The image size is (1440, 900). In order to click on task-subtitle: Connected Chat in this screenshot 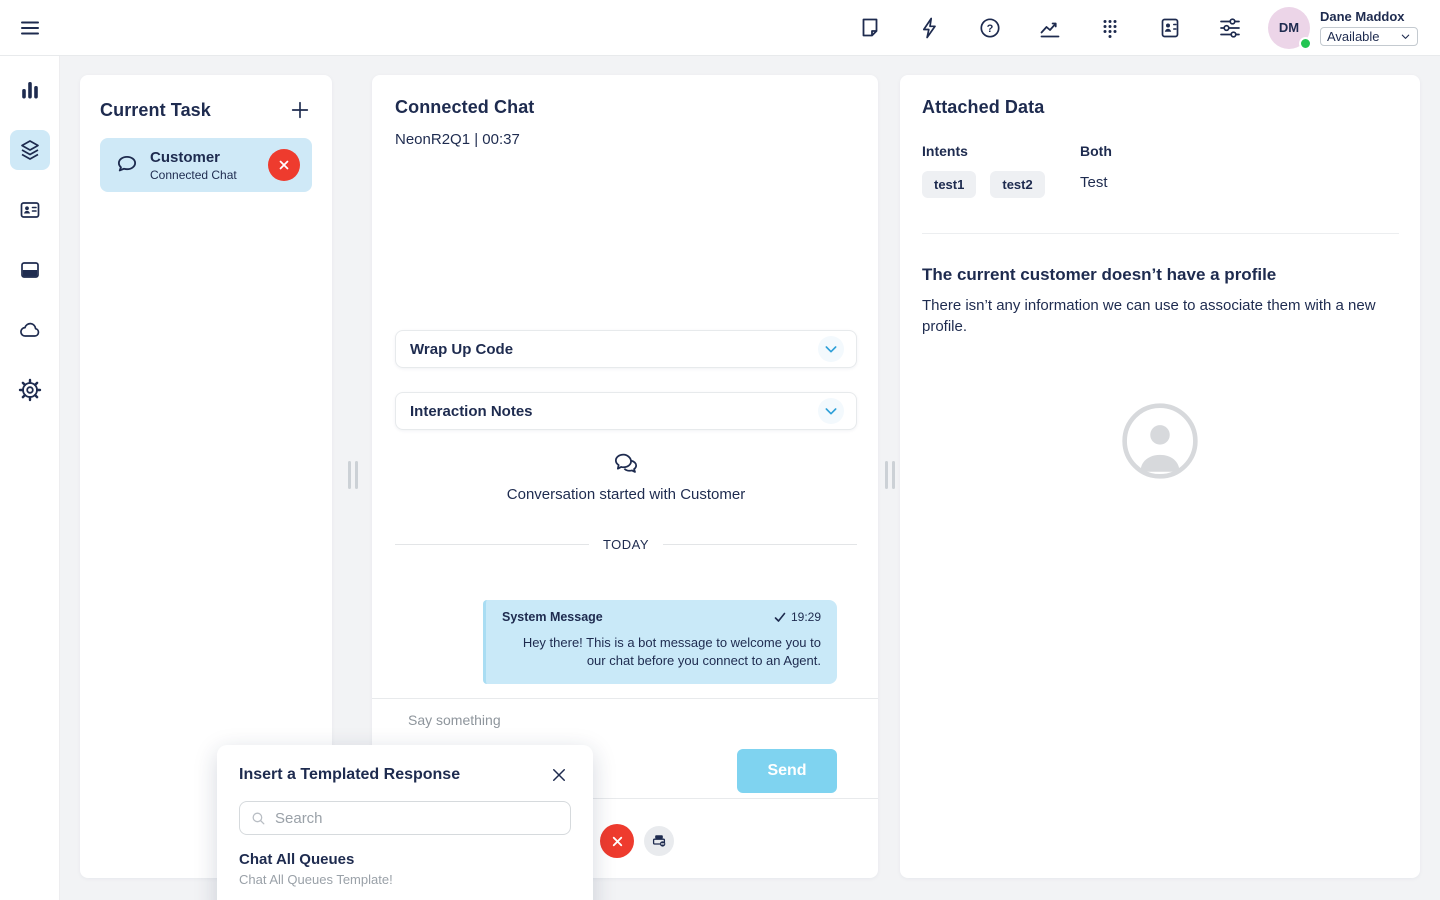, I will do `click(193, 174)`.